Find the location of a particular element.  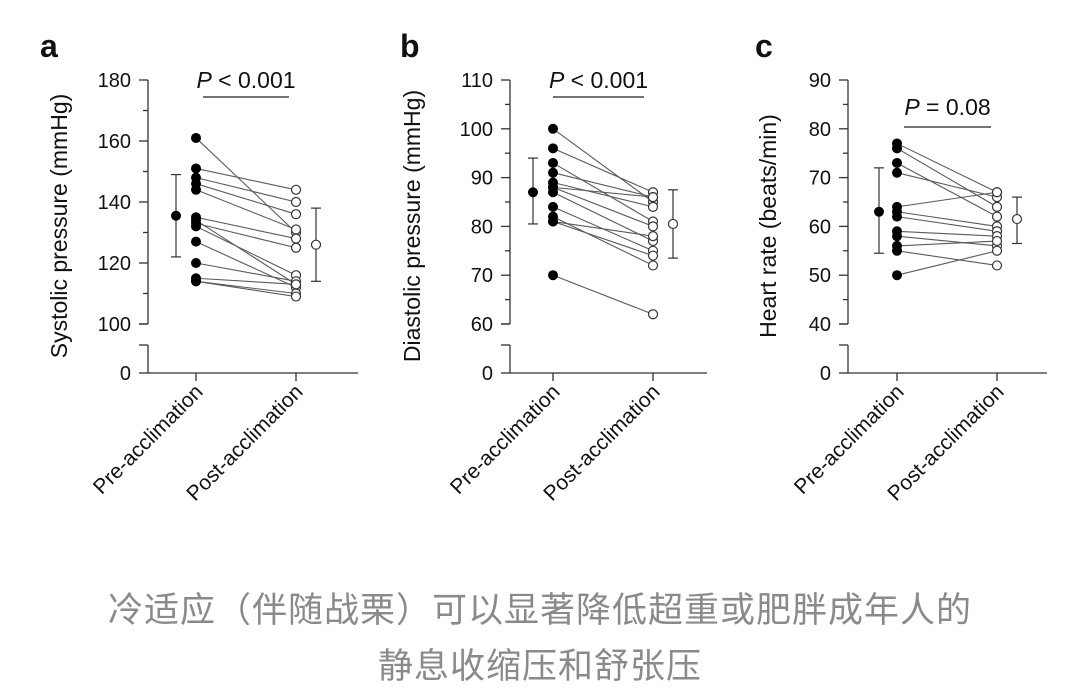

y-tick-label: 140 is located at coordinates (114, 203).